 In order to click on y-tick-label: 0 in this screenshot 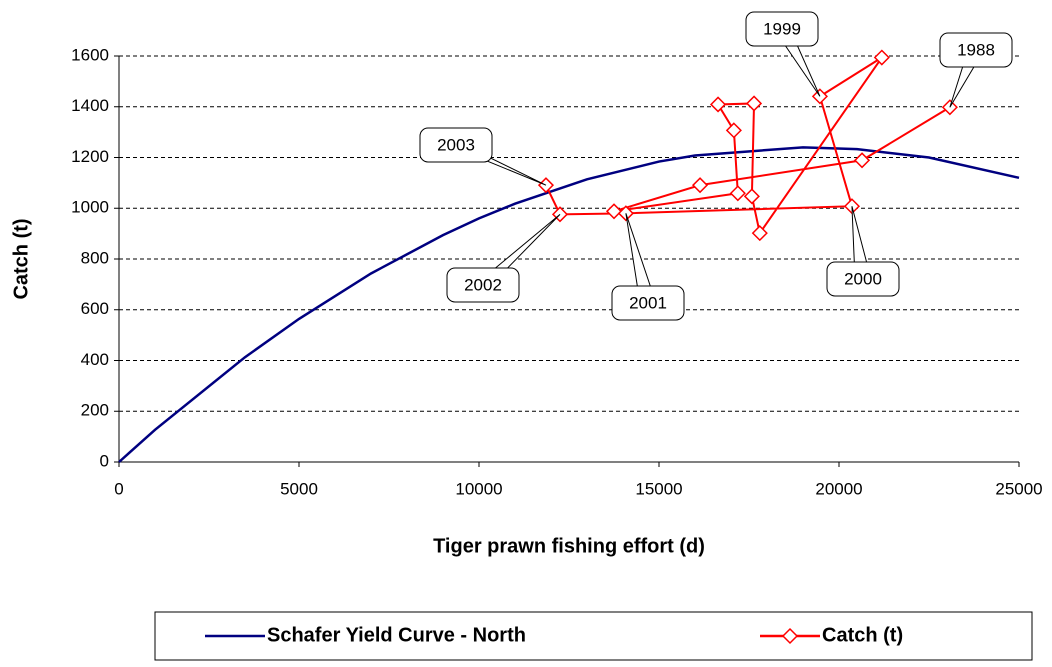, I will do `click(104, 460)`.